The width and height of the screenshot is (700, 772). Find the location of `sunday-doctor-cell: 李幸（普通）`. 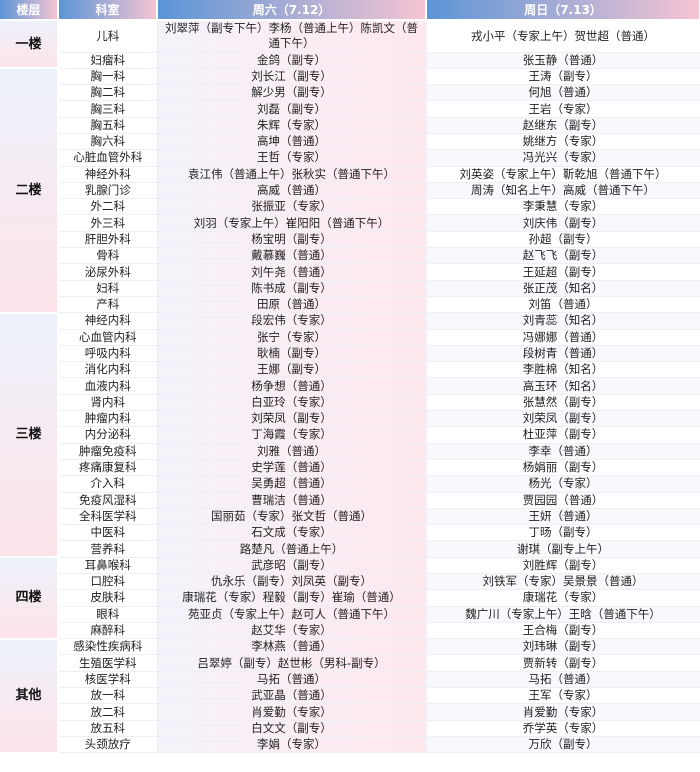

sunday-doctor-cell: 李幸（普通） is located at coordinates (563, 451).